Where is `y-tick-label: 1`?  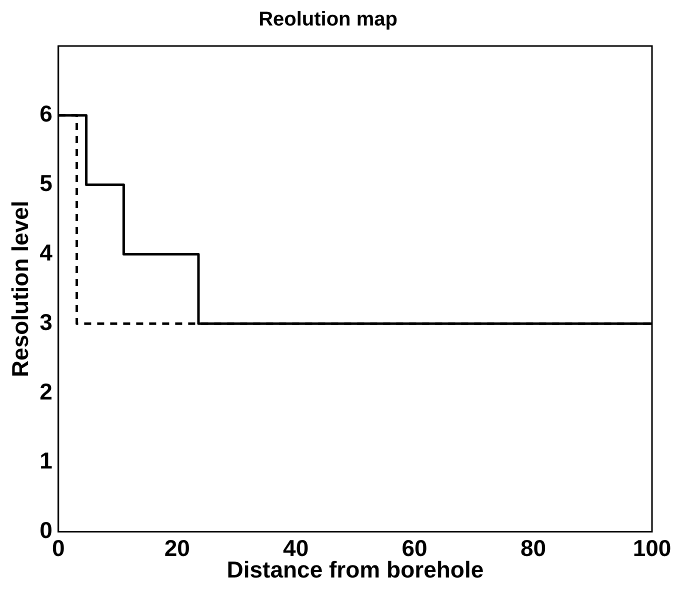
y-tick-label: 1 is located at coordinates (46, 461).